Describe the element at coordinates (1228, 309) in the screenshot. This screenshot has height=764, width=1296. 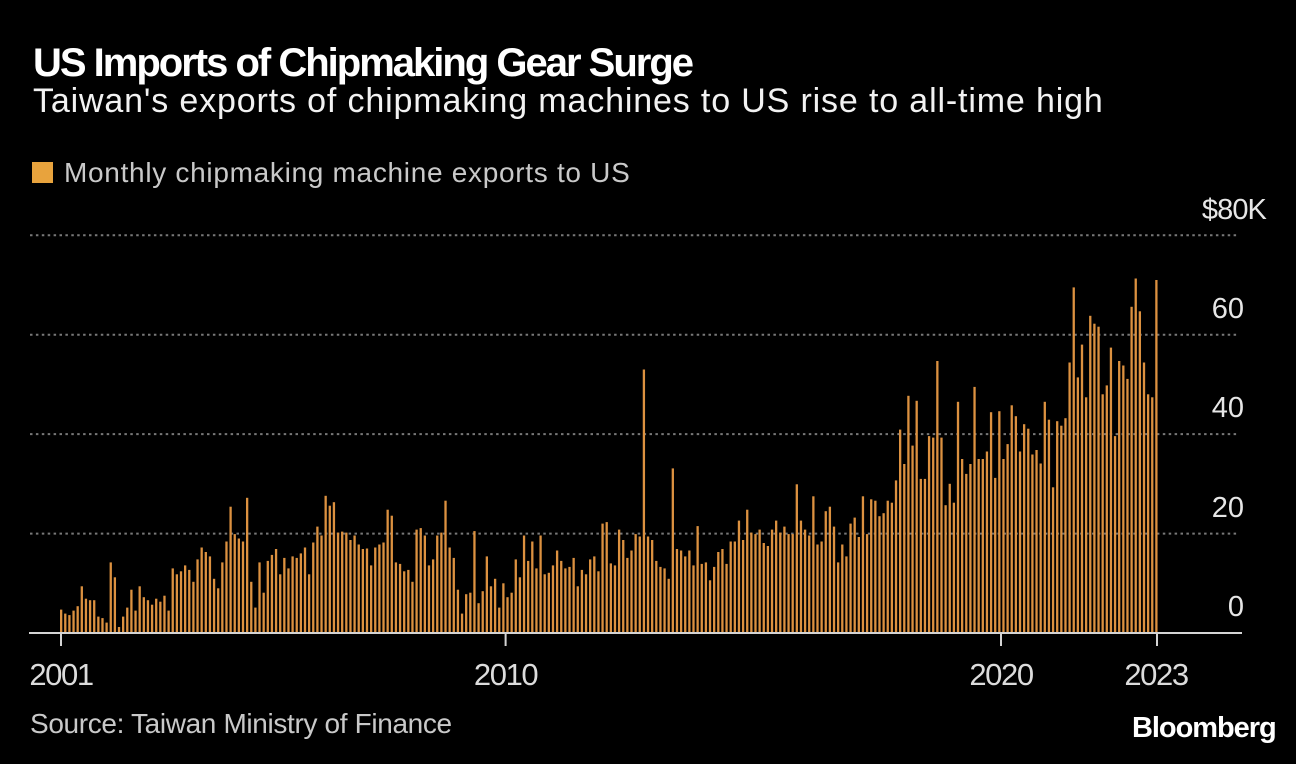
I see `svg-text: 60` at that location.